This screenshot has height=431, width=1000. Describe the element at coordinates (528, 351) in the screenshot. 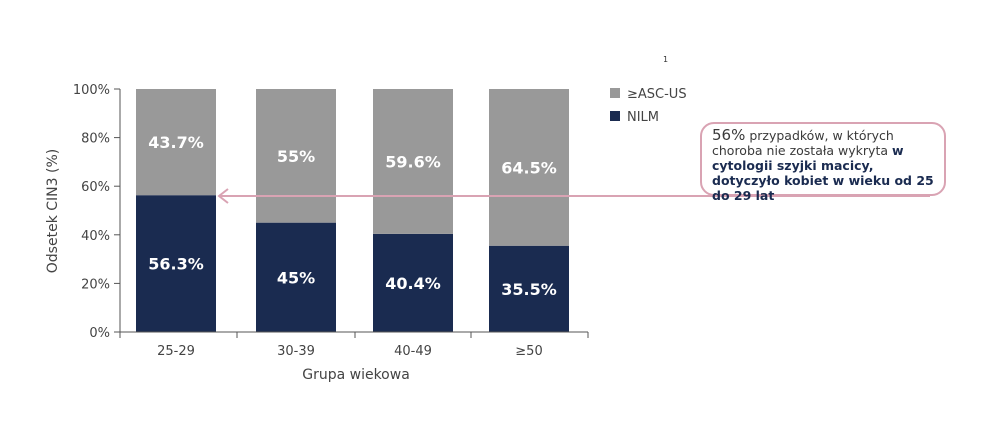

I see `x-tick-label: ≥50` at that location.